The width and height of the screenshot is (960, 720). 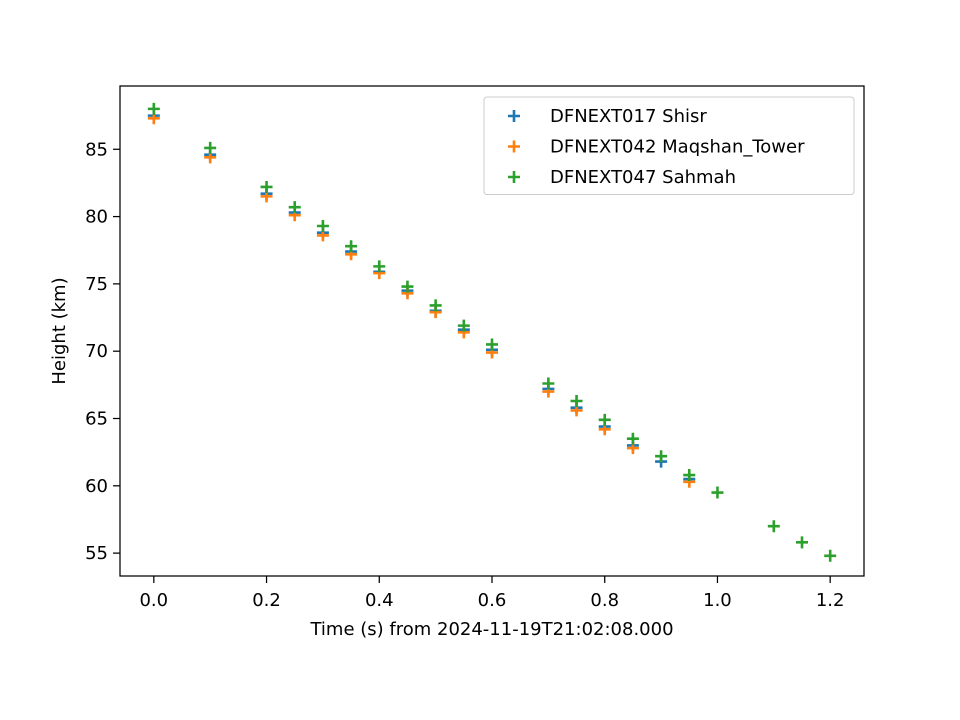 I want to click on y-tick-label: 75, so click(x=96, y=284).